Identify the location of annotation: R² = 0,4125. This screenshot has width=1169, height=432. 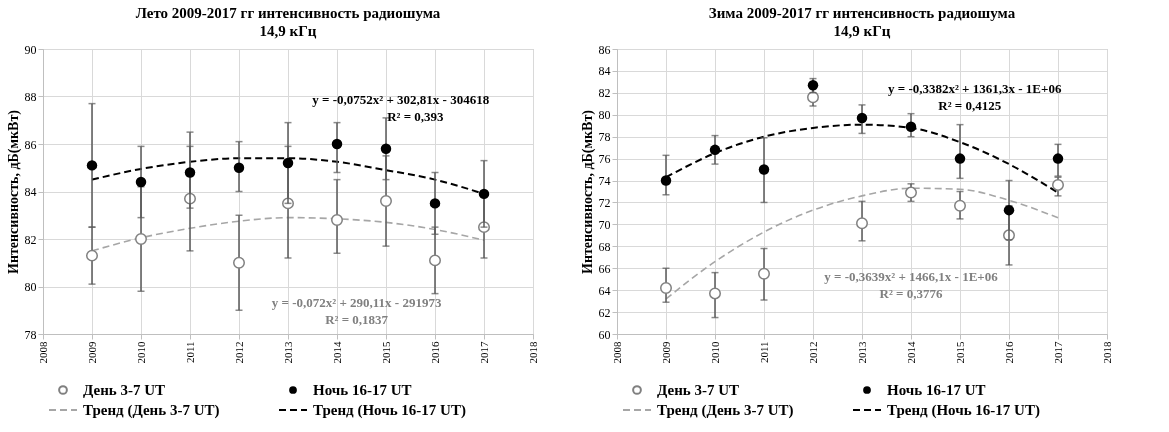
(970, 105).